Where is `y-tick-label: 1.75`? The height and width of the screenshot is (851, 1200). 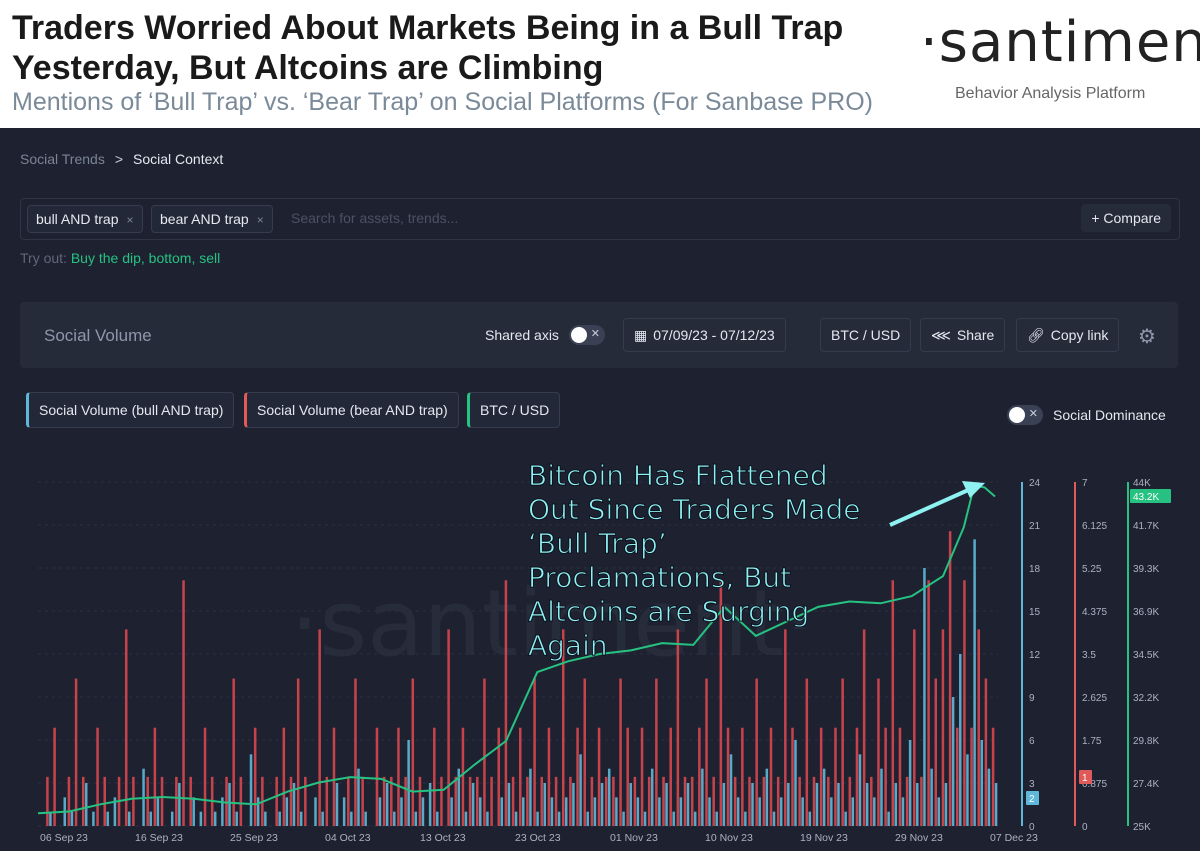 y-tick-label: 1.75 is located at coordinates (1092, 741).